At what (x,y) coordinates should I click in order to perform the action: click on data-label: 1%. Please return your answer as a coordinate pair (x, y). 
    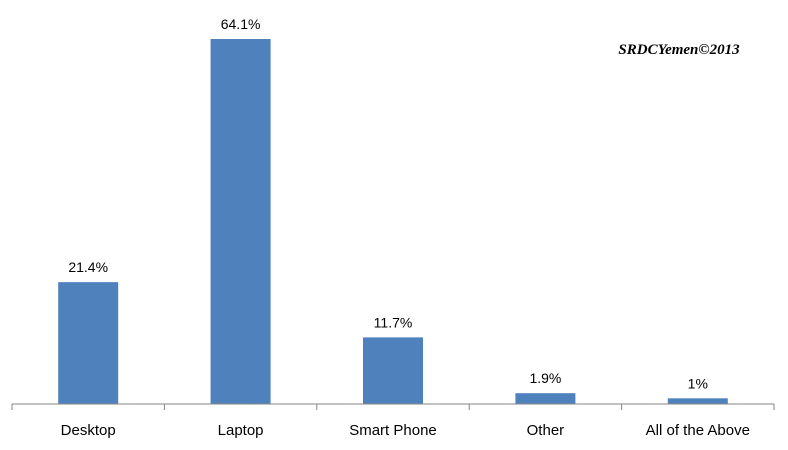
    Looking at the image, I should click on (698, 383).